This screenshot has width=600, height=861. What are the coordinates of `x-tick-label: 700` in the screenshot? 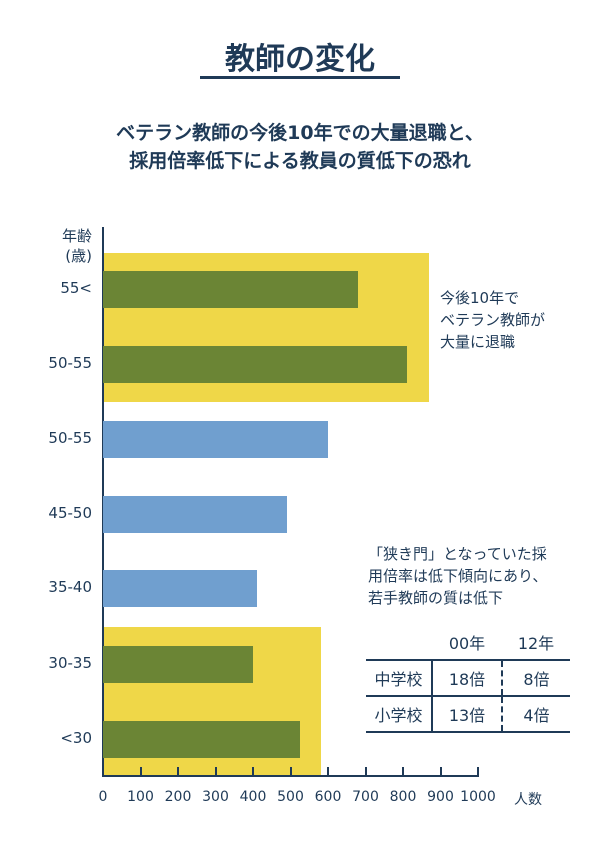 It's located at (365, 797).